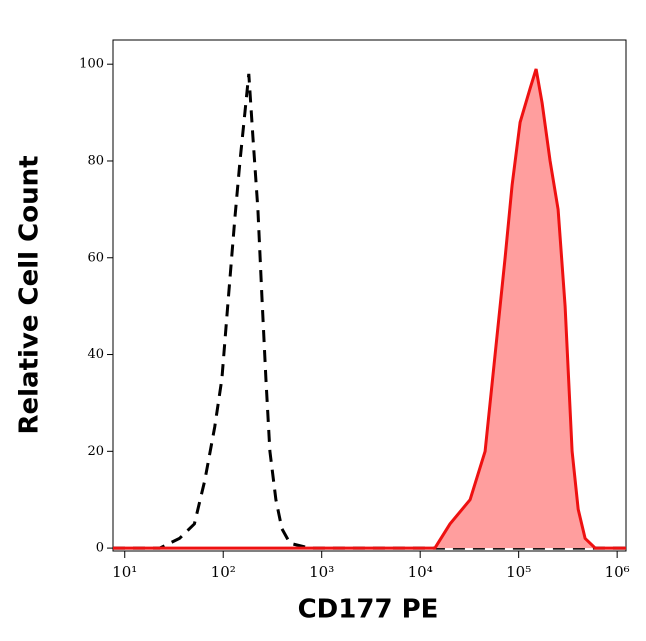 The width and height of the screenshot is (646, 641). I want to click on x-tick-label: 10², so click(223, 572).